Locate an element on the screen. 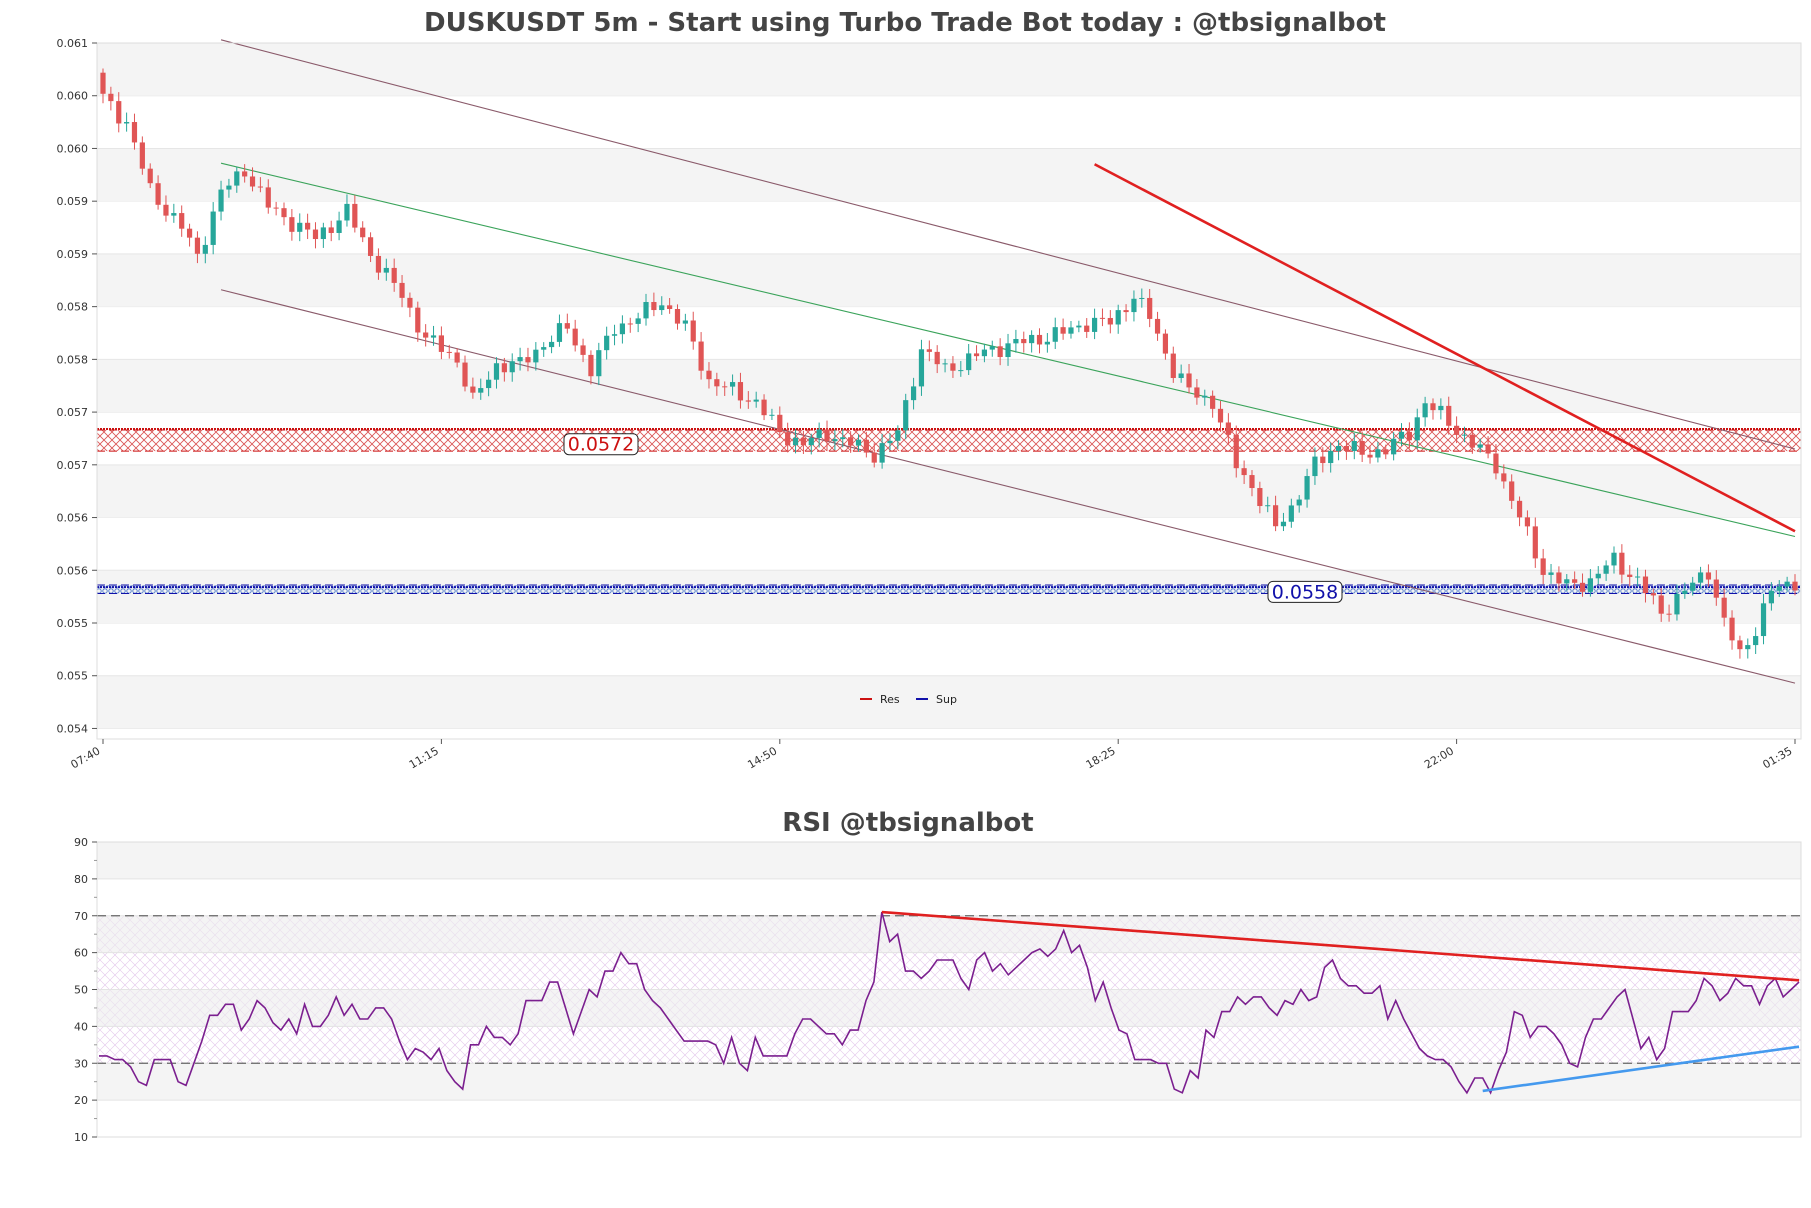 The height and width of the screenshot is (1208, 1811). x-tick-label: 18:25 is located at coordinates (1101, 757).